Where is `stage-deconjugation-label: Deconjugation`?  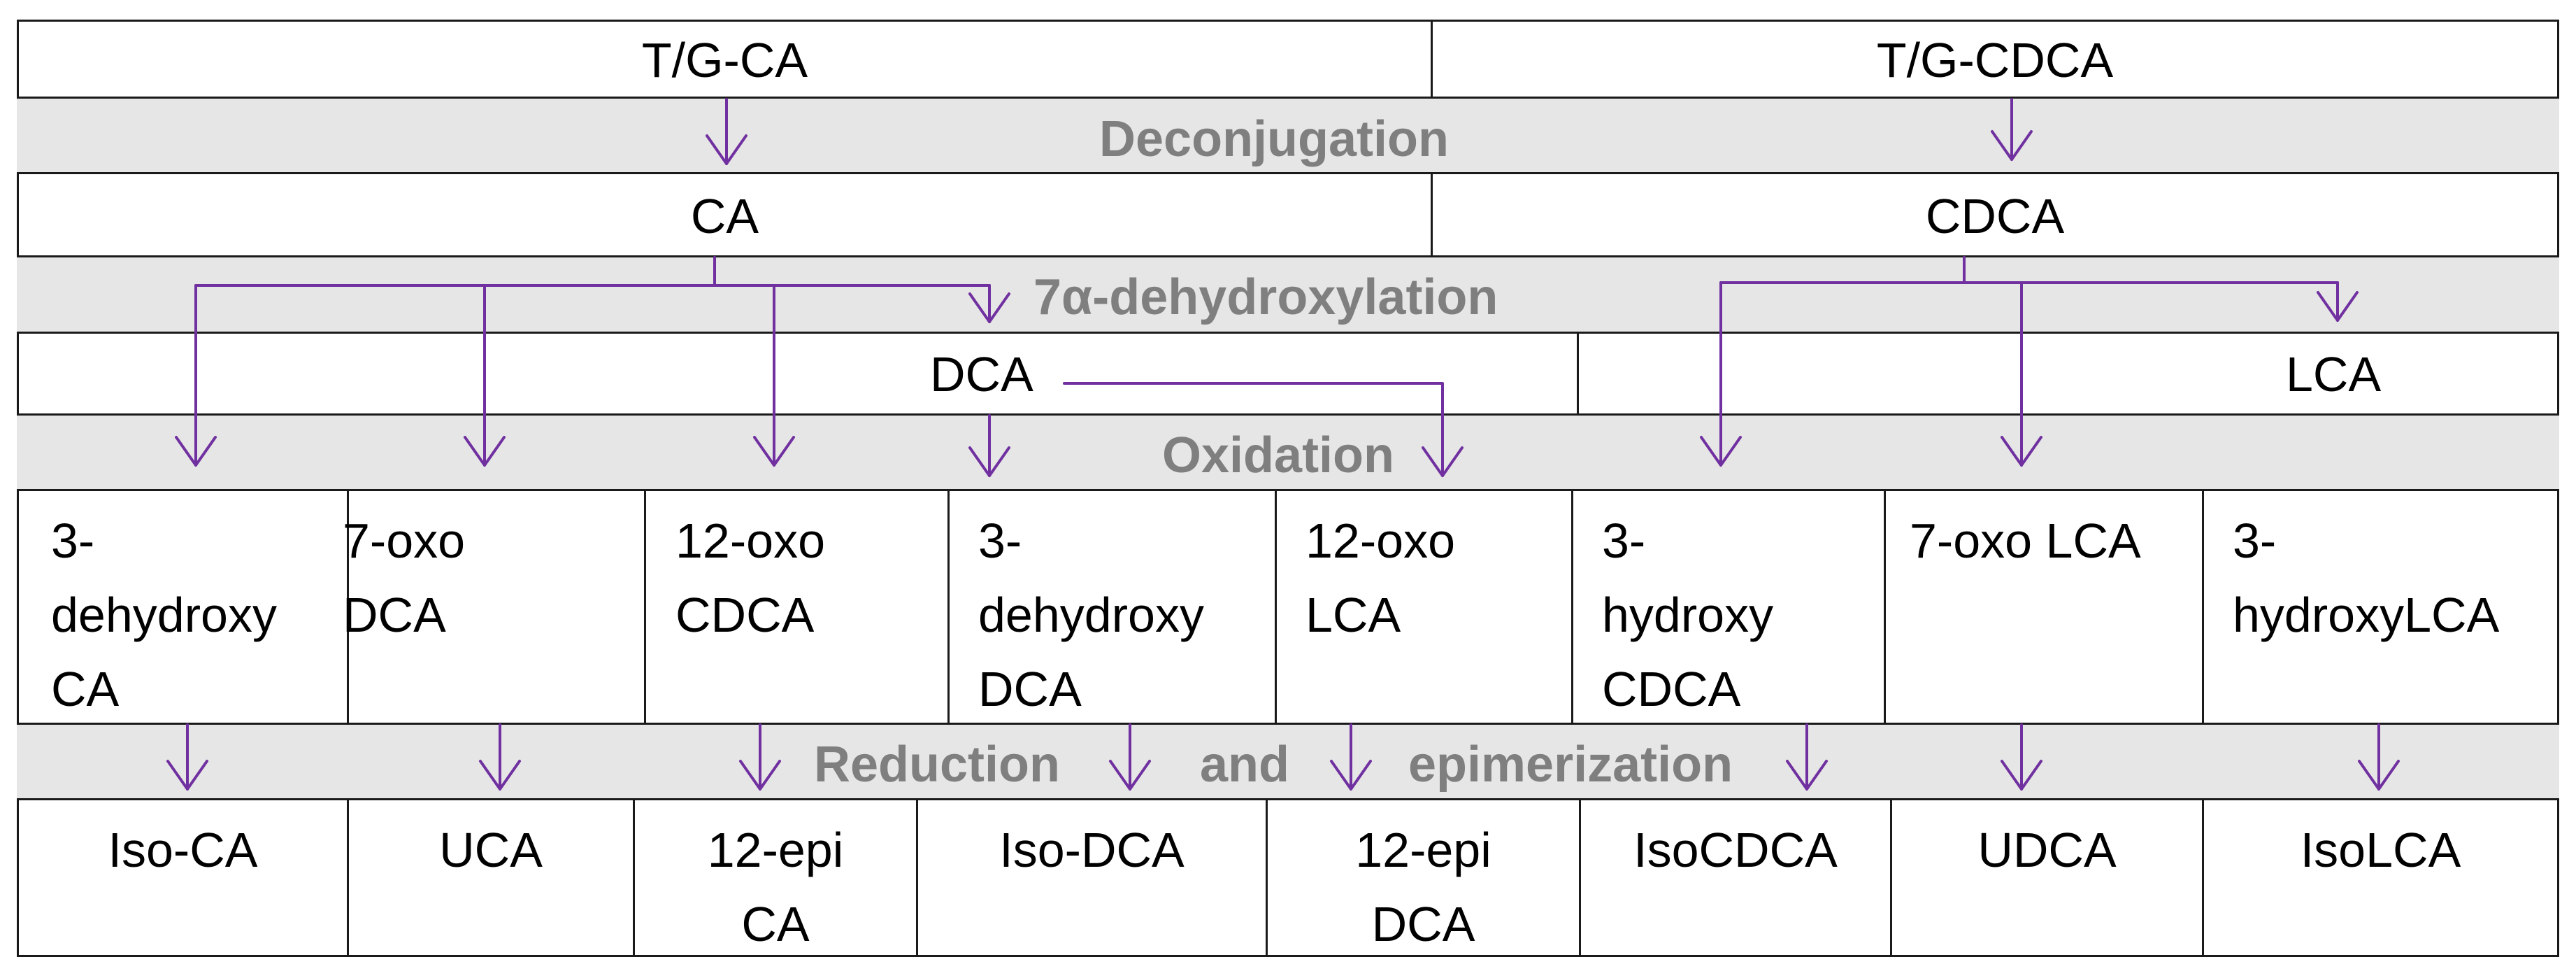 stage-deconjugation-label: Deconjugation is located at coordinates (1274, 139).